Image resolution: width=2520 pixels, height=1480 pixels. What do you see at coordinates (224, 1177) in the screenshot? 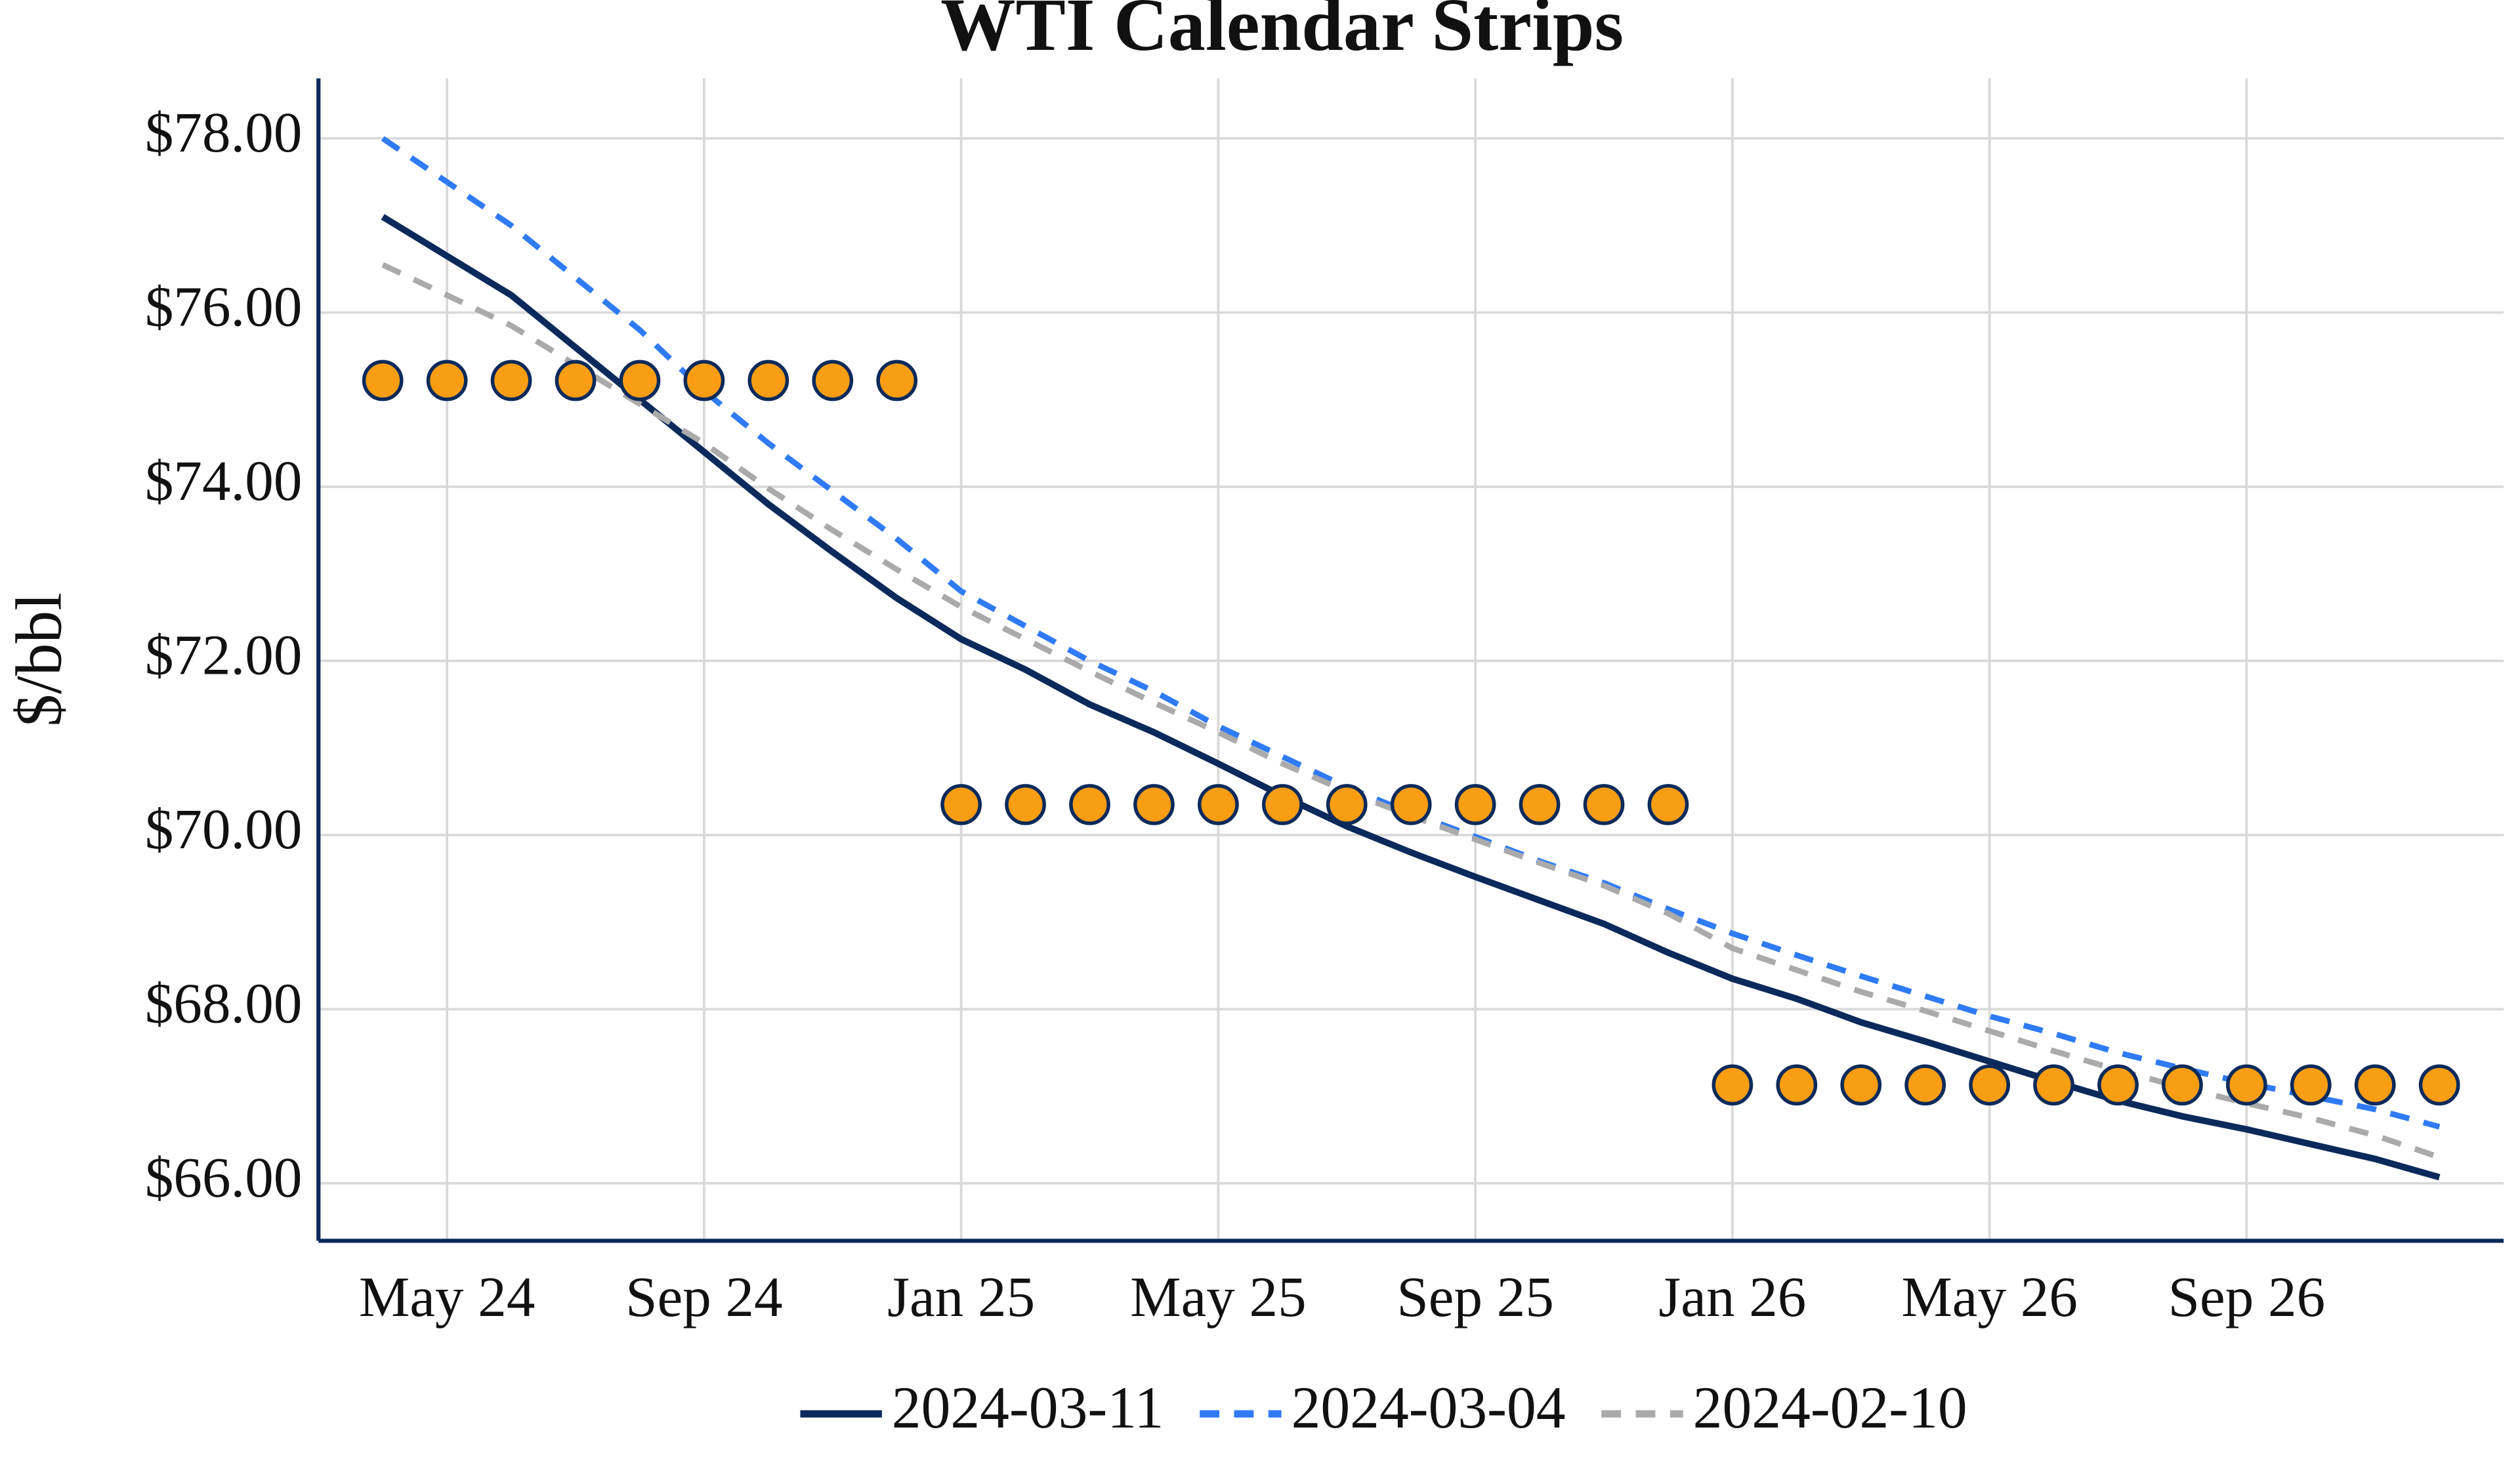
I see `y-tick-label: $66.00` at bounding box center [224, 1177].